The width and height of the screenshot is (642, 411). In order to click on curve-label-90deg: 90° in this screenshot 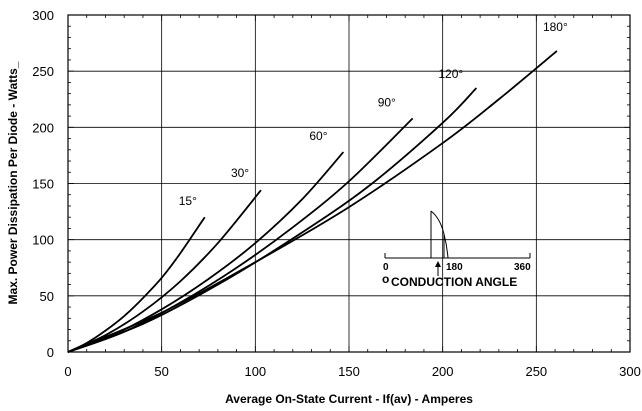, I will do `click(387, 102)`.